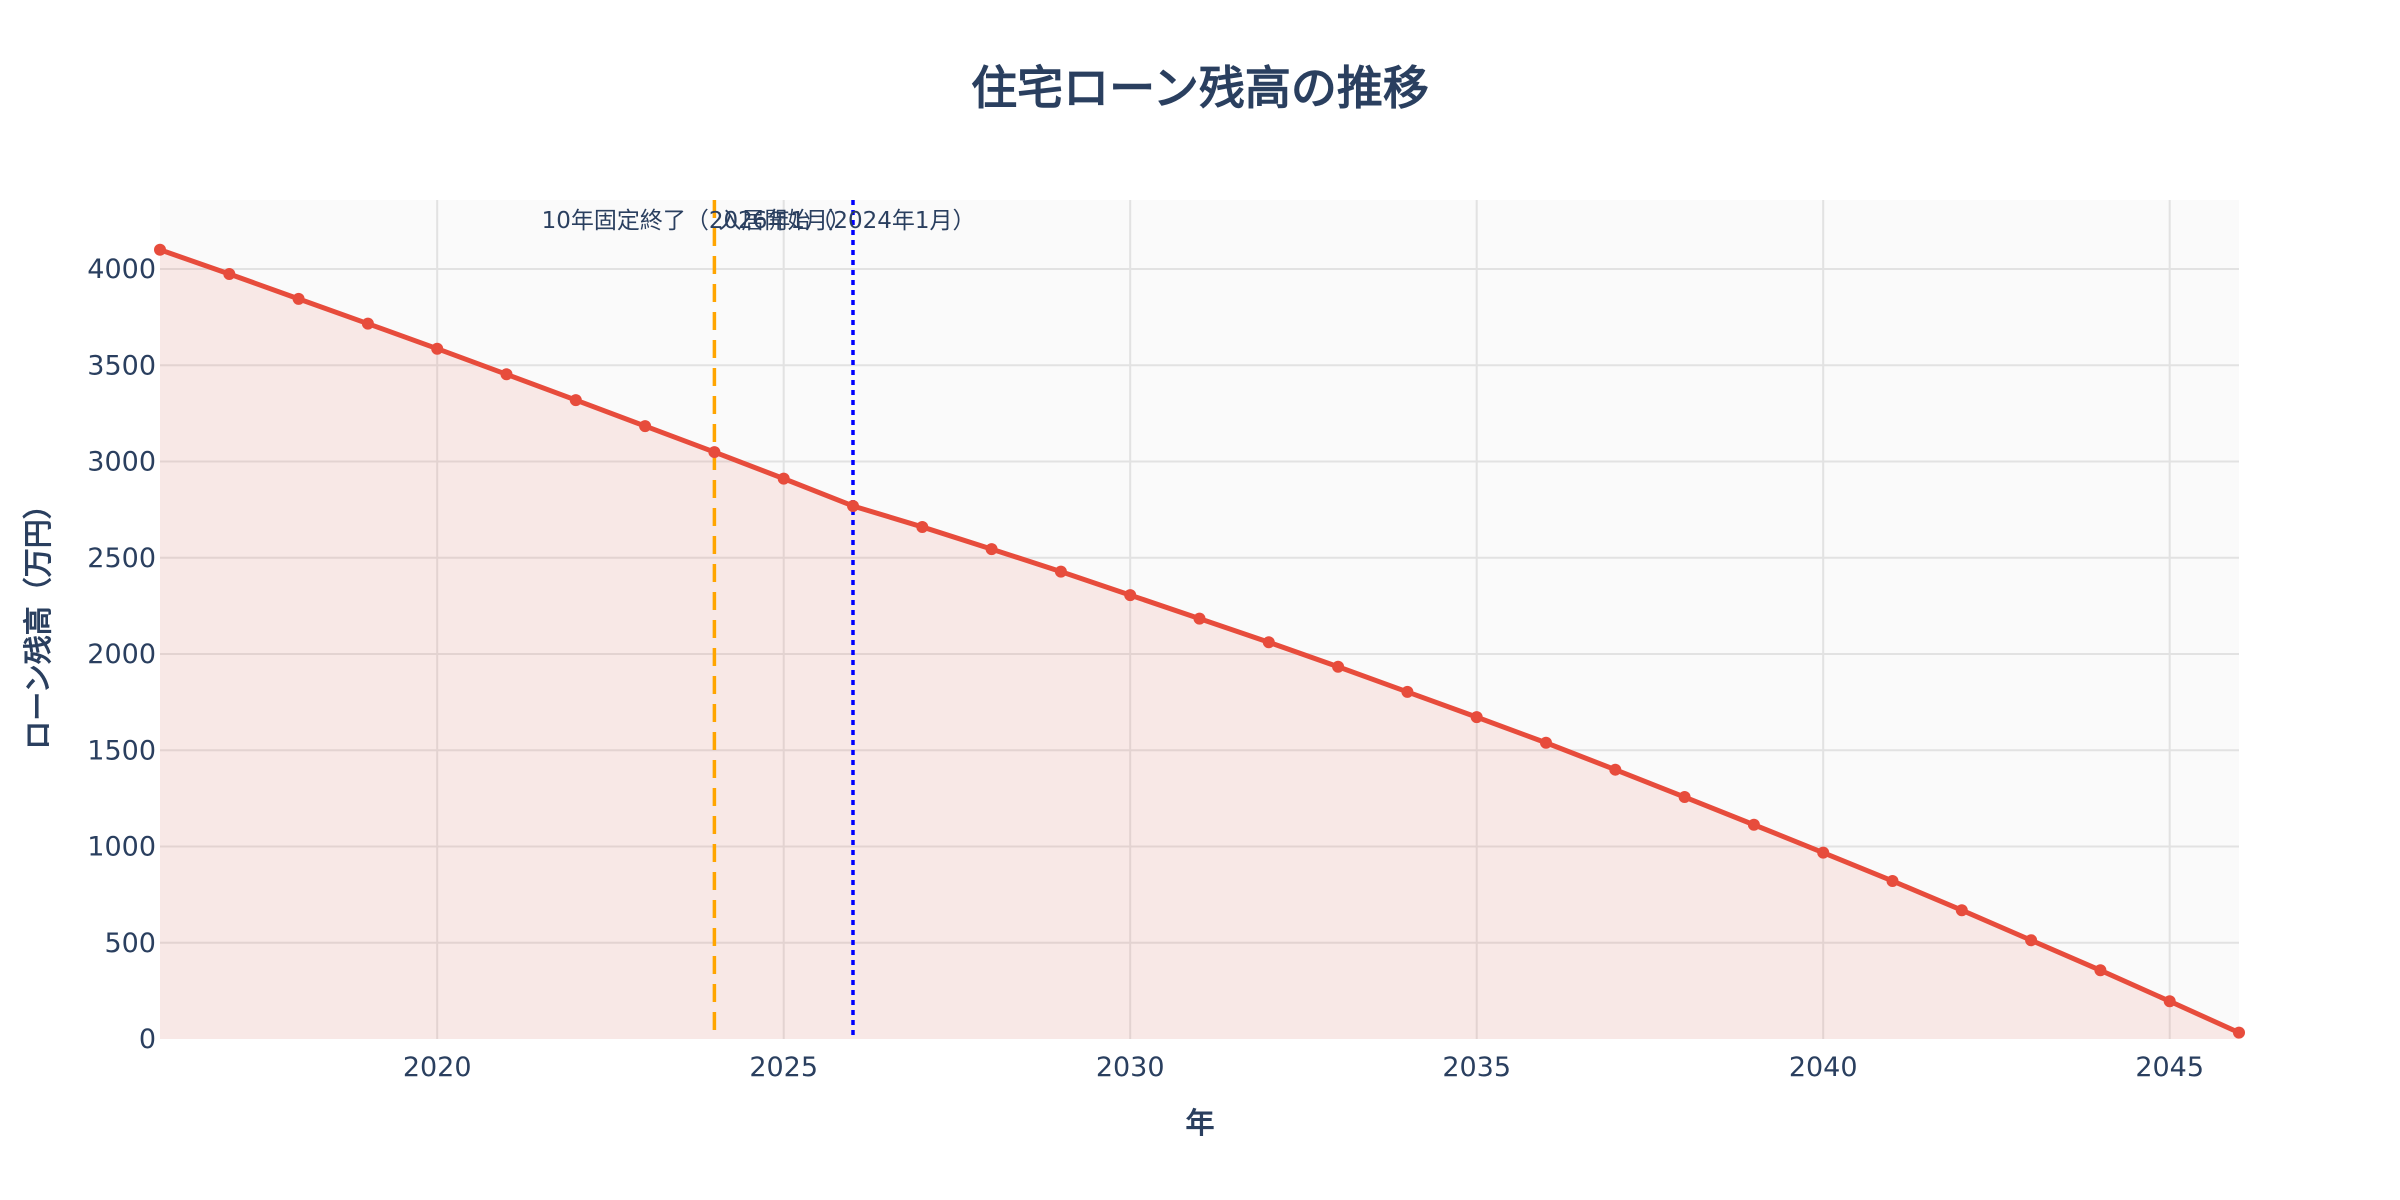  Describe the element at coordinates (696, 221) in the screenshot. I see `annotation-label: 10年固定終了（2026年1月）` at that location.